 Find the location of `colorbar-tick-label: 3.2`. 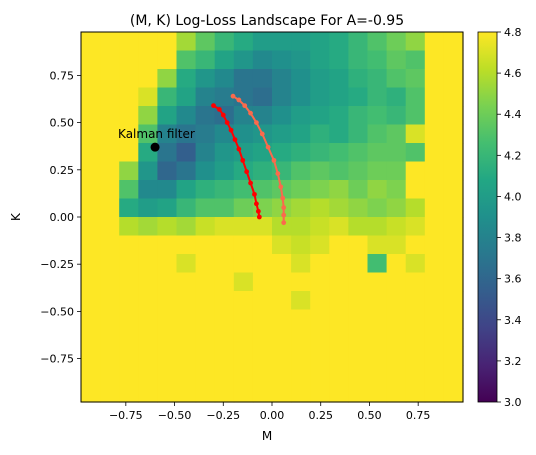

colorbar-tick-label: 3.2 is located at coordinates (513, 361).